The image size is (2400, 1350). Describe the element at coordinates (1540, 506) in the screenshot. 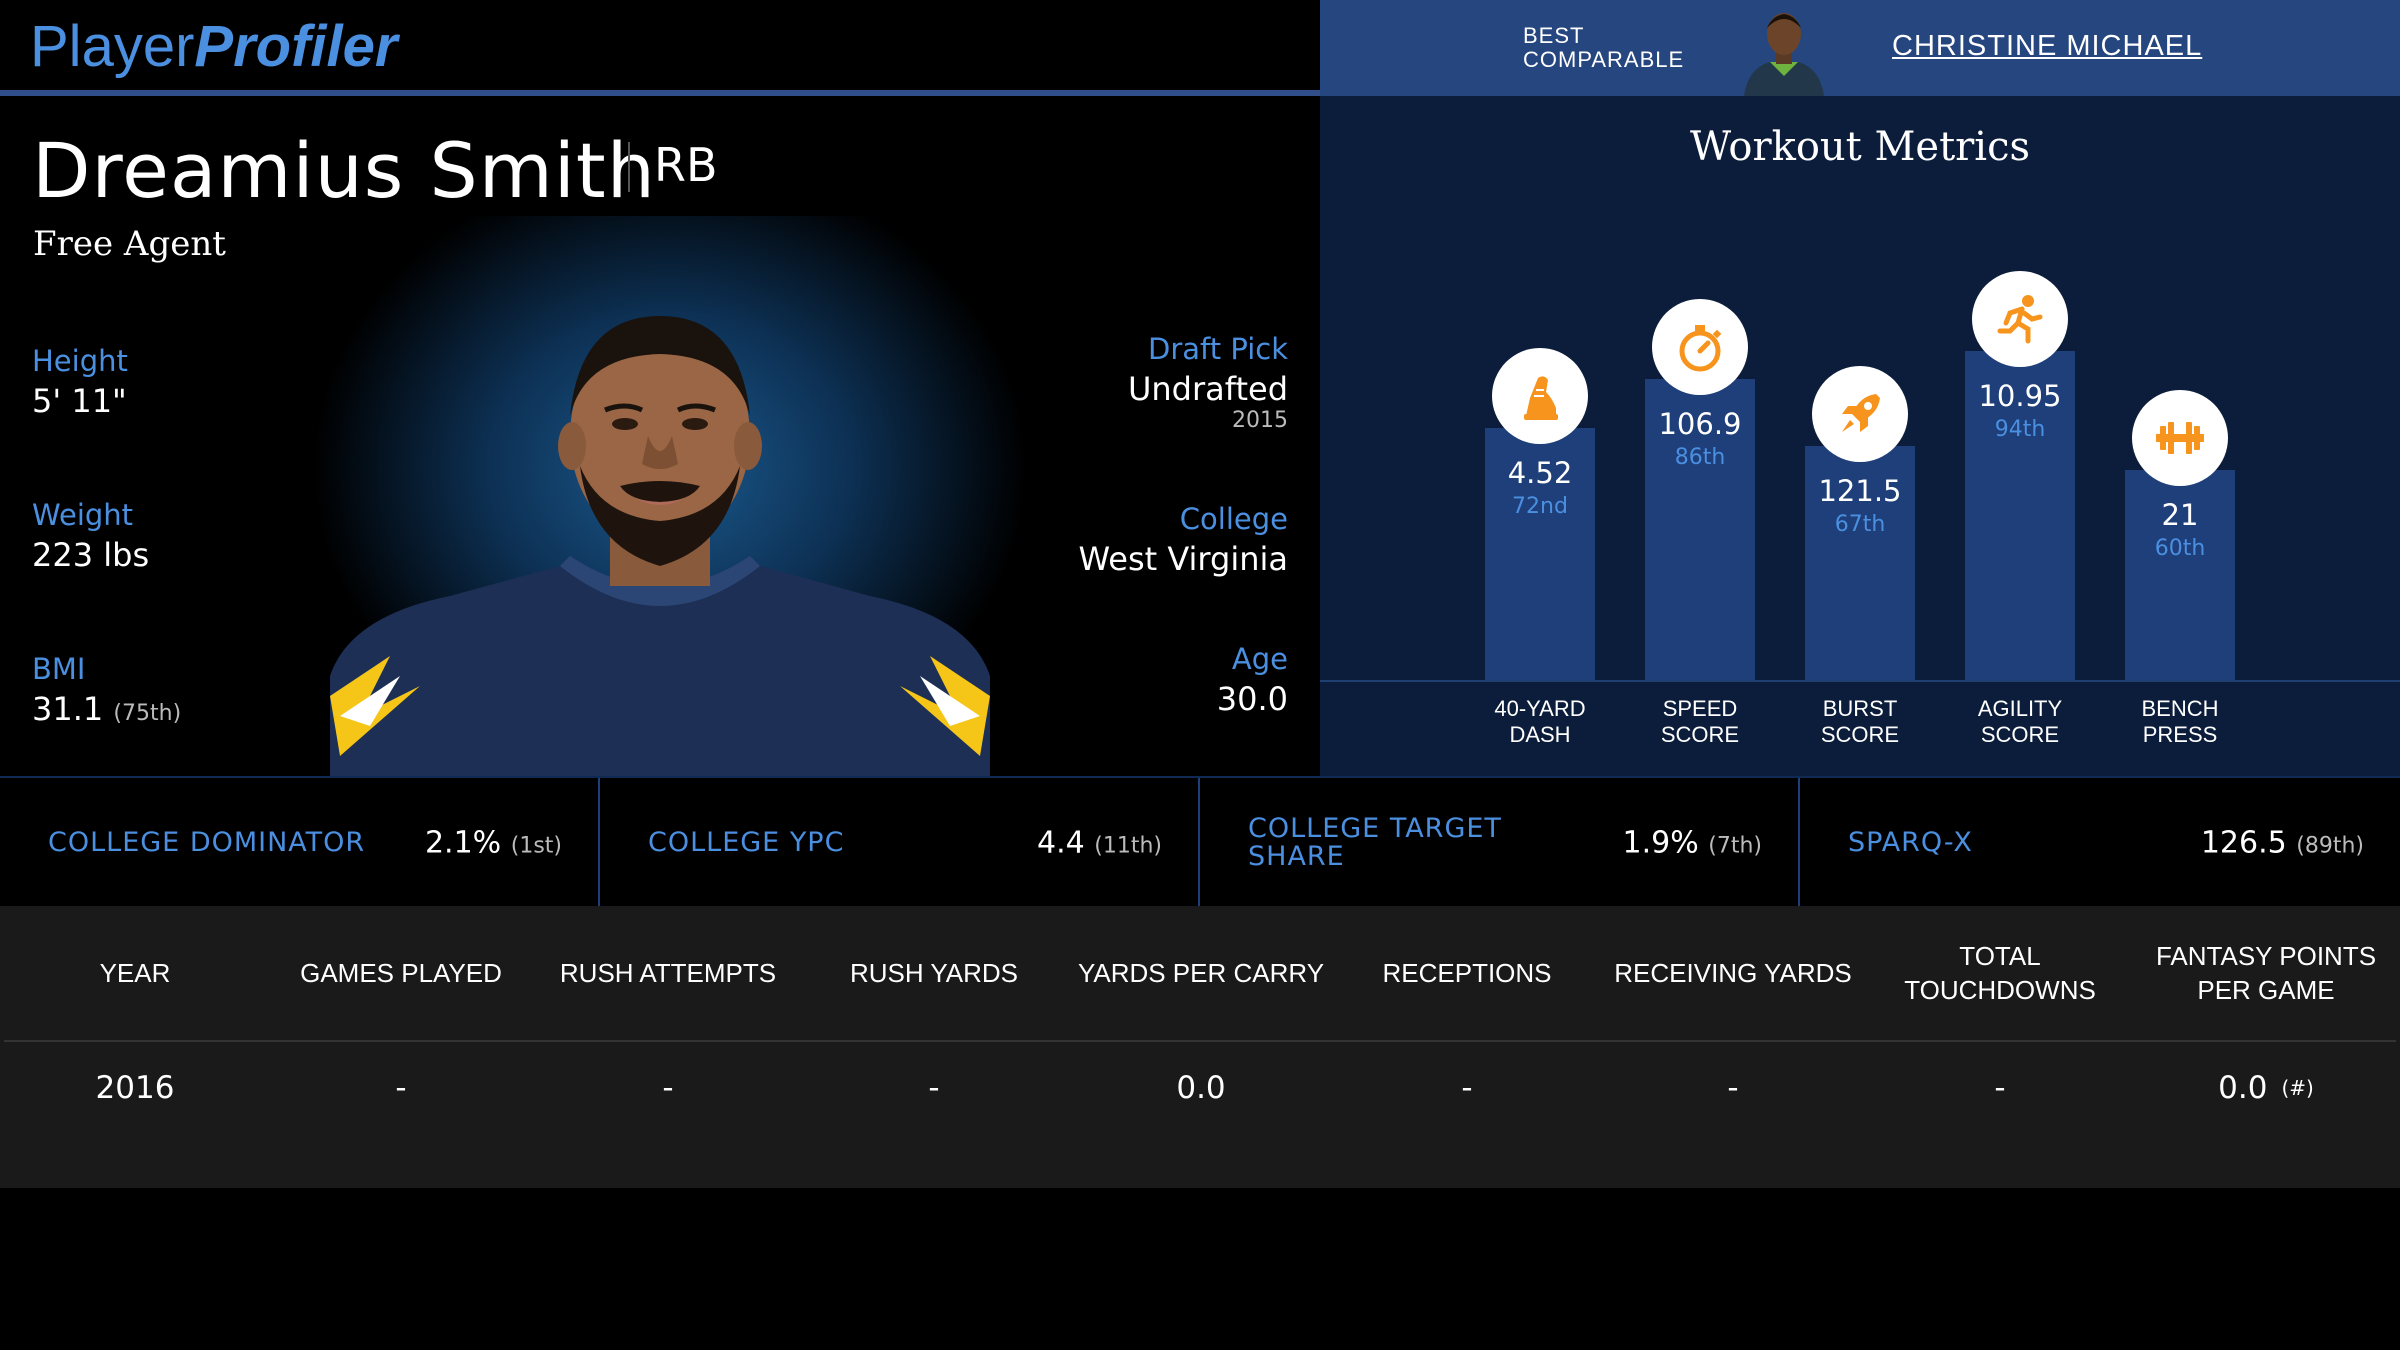

I see `workout-percentile: 72nd` at that location.